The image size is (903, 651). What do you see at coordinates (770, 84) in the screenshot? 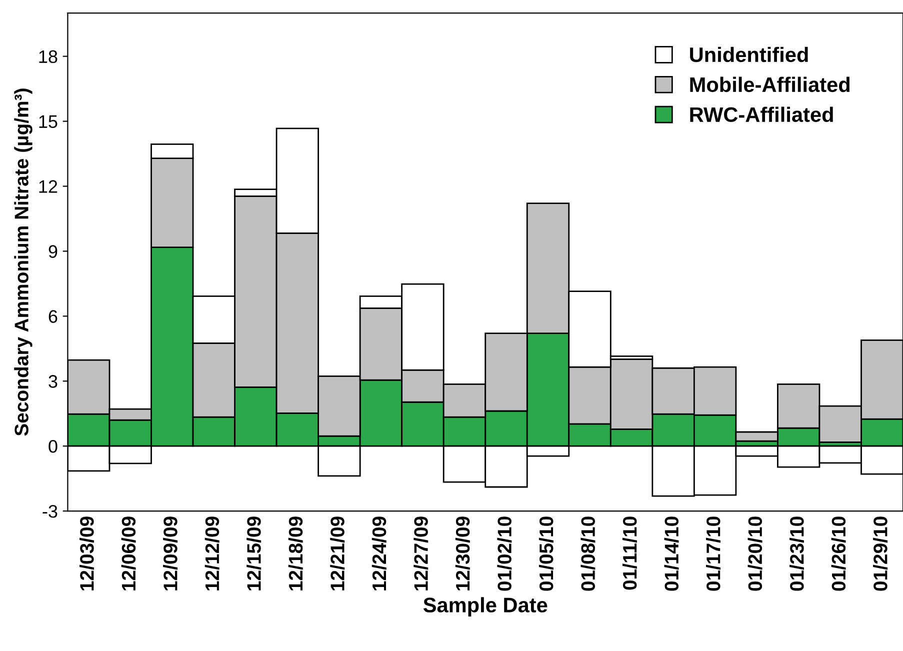
I see `legend-label: Mobile-Affiliated` at bounding box center [770, 84].